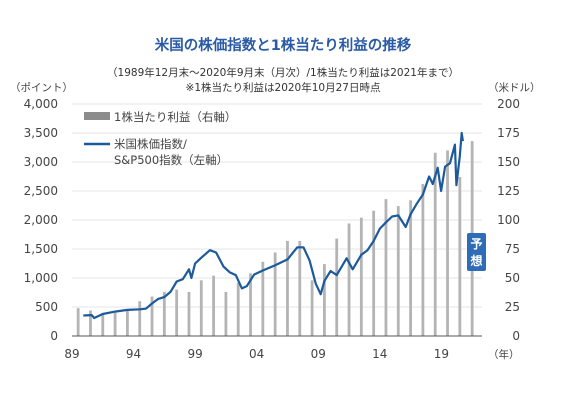 The width and height of the screenshot is (568, 409). What do you see at coordinates (318, 354) in the screenshot?
I see `x-tick-label: 09` at bounding box center [318, 354].